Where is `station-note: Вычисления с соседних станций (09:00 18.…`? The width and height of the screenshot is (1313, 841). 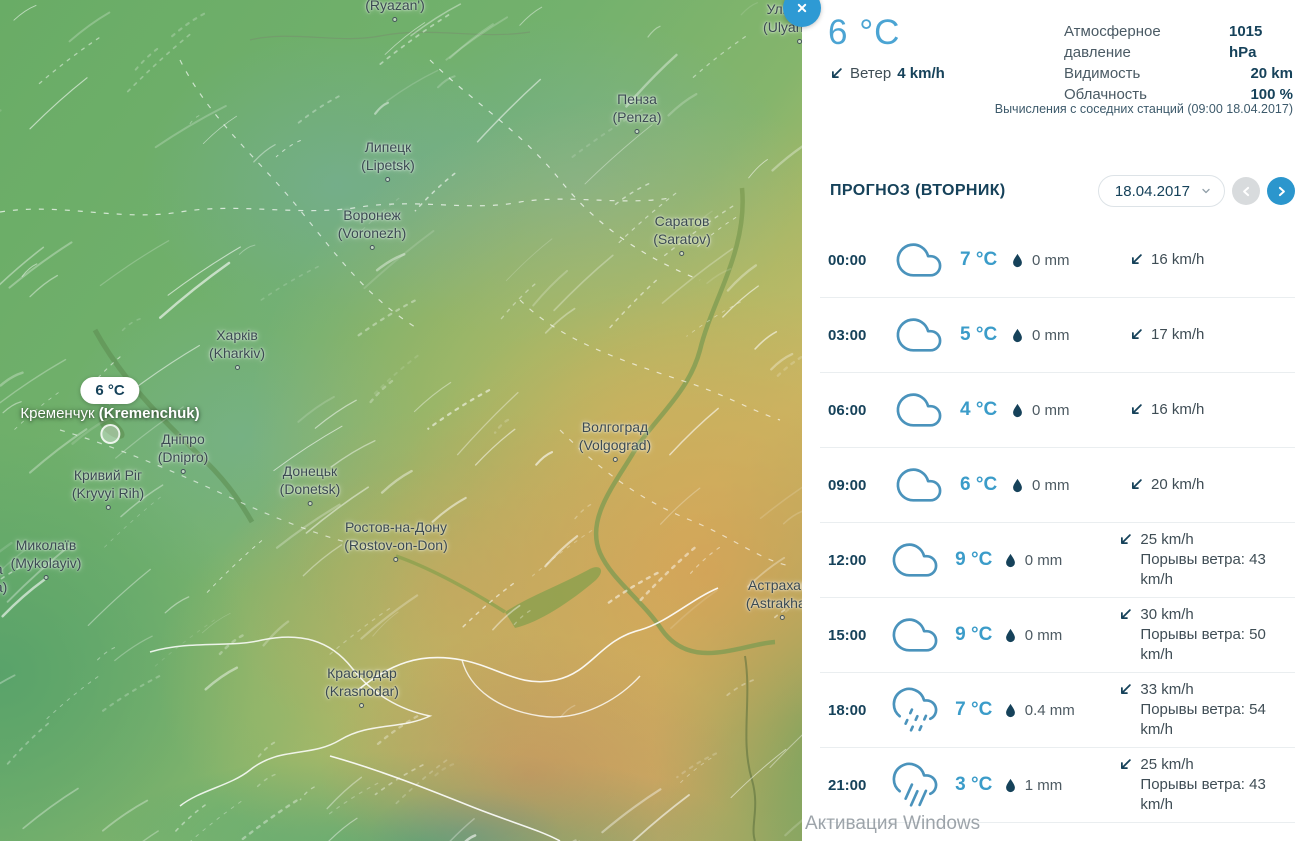
station-note: Вычисления с соседних станций (09:00 18.… is located at coordinates (1143, 109).